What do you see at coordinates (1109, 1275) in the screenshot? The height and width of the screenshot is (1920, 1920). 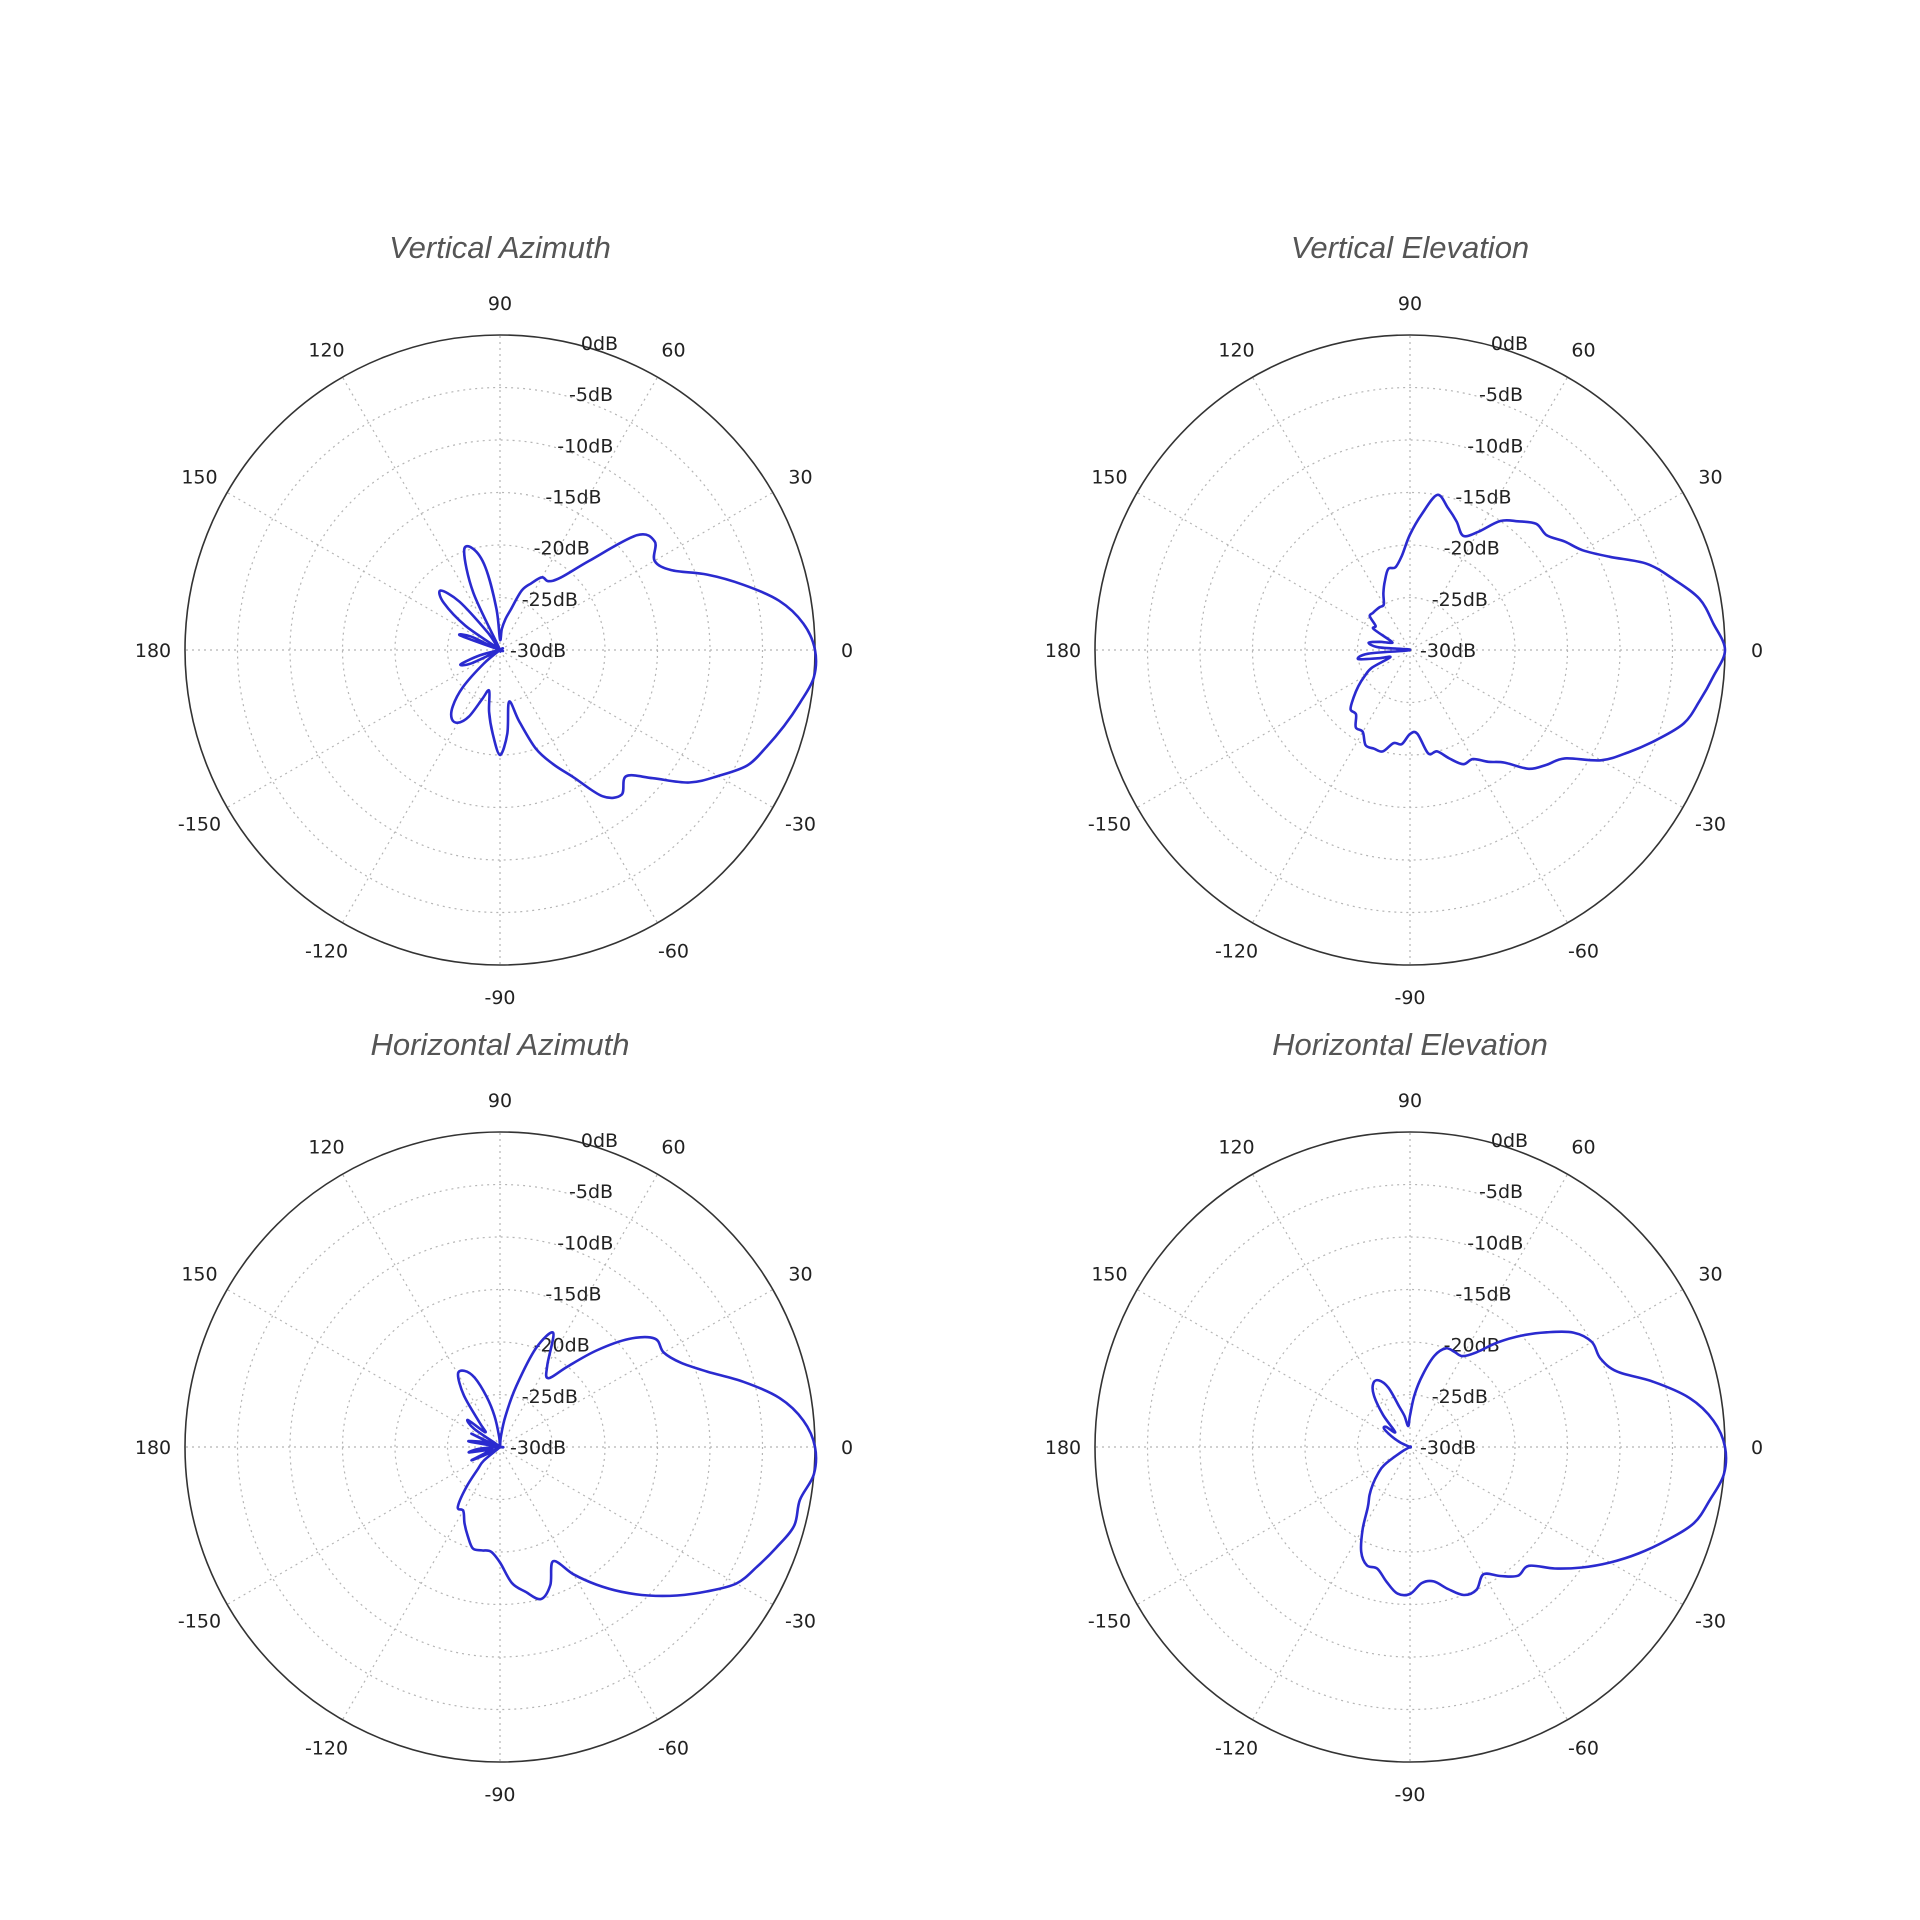 I see `angle-tick-label: 150` at bounding box center [1109, 1275].